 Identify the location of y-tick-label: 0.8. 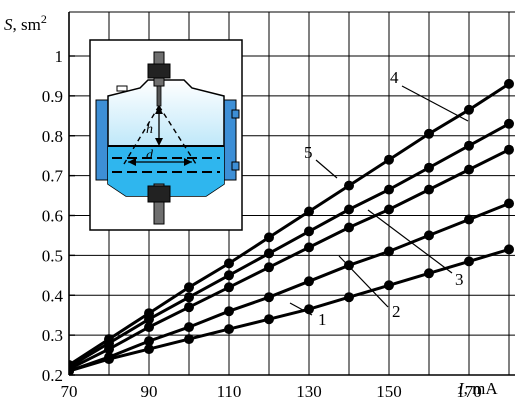
(52, 136).